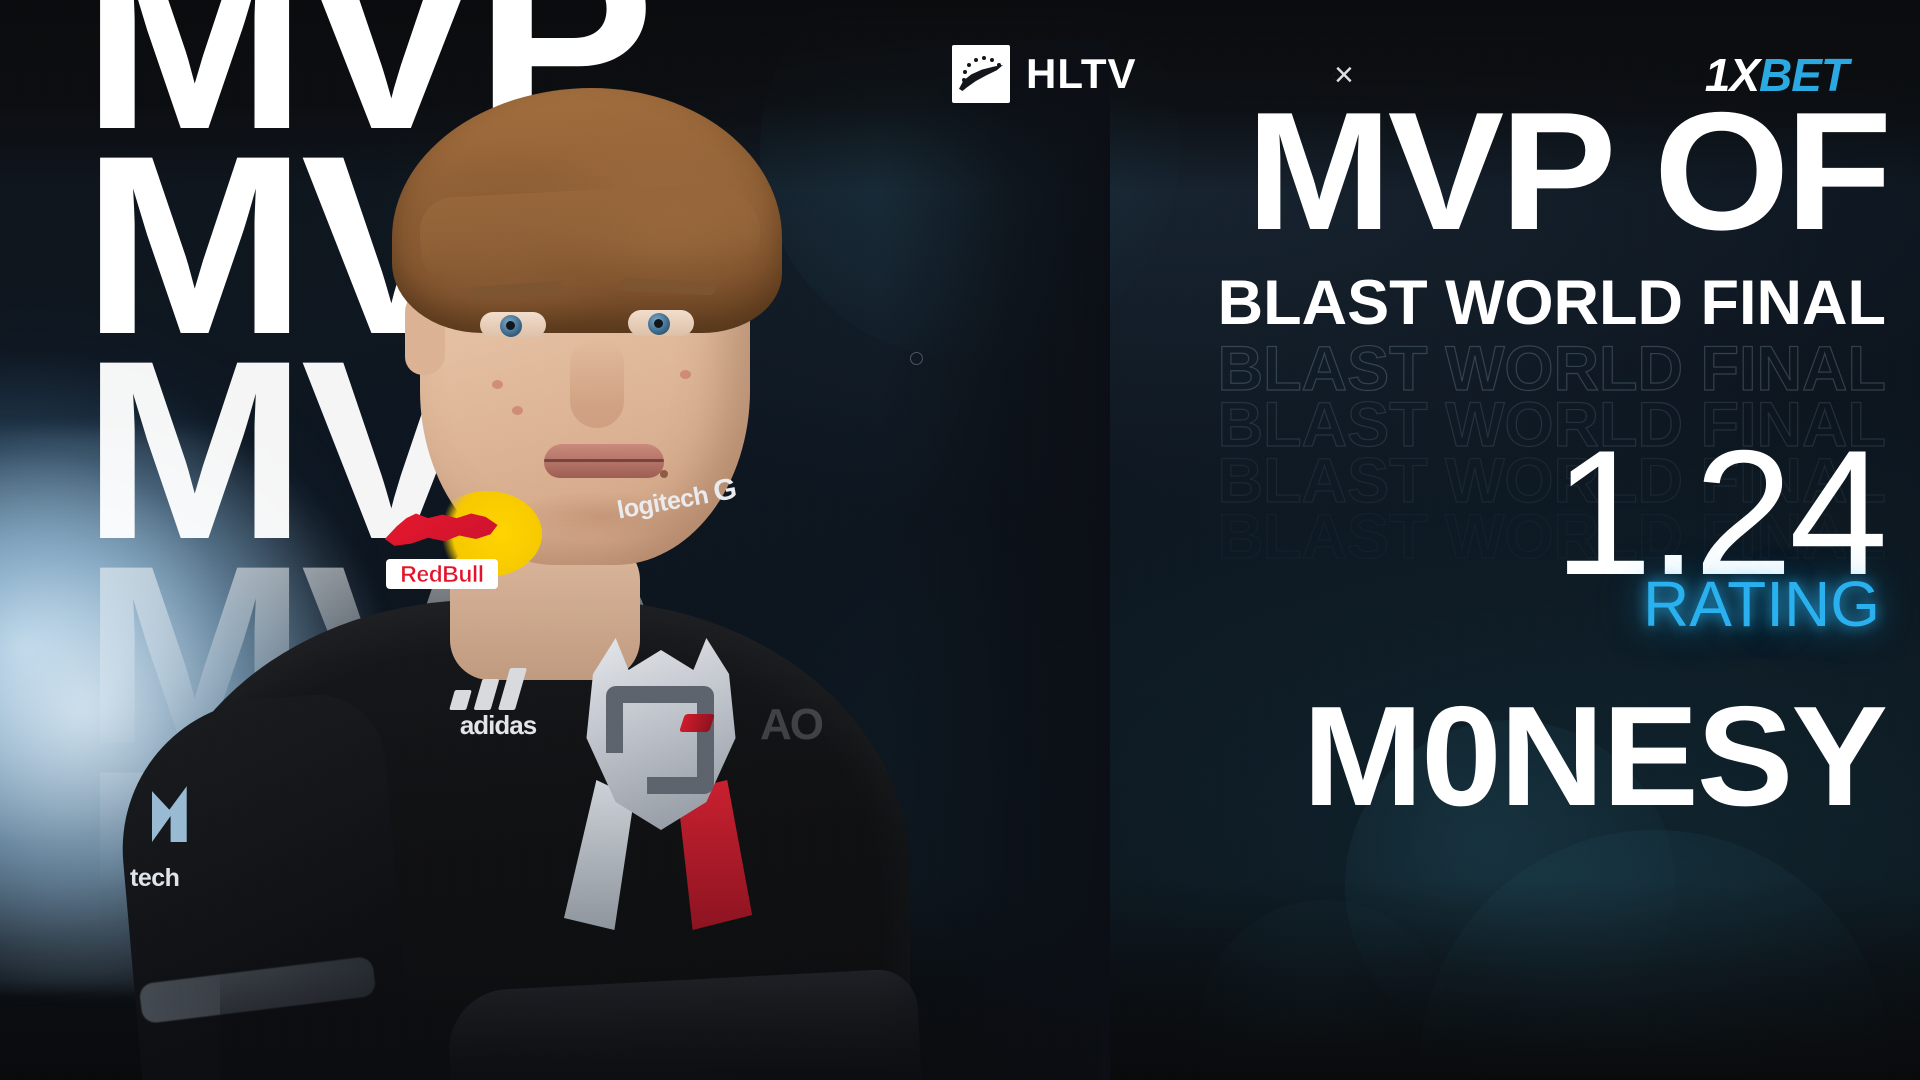 Image resolution: width=1920 pixels, height=1080 pixels. Describe the element at coordinates (660, 780) in the screenshot. I see `g2-esports-logo` at that location.